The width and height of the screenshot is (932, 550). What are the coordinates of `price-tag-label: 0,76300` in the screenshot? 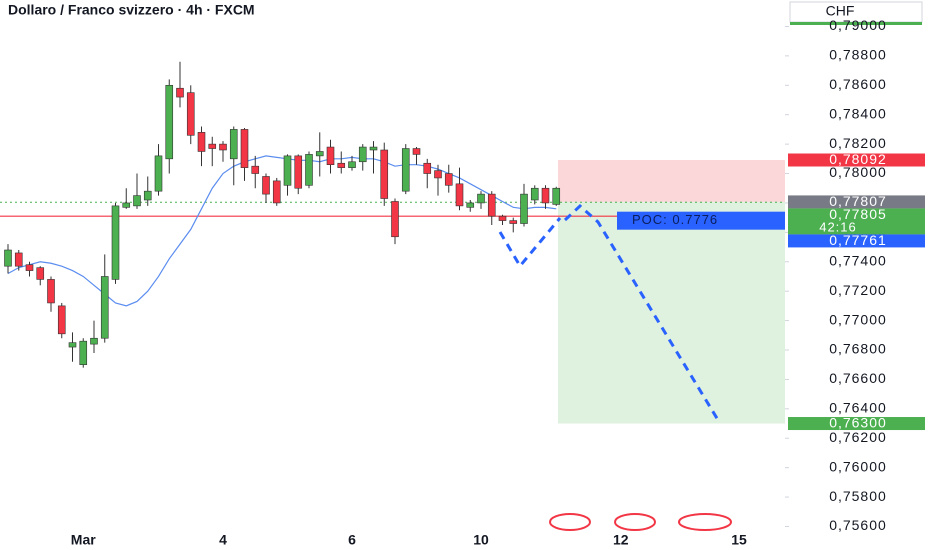 It's located at (858, 423).